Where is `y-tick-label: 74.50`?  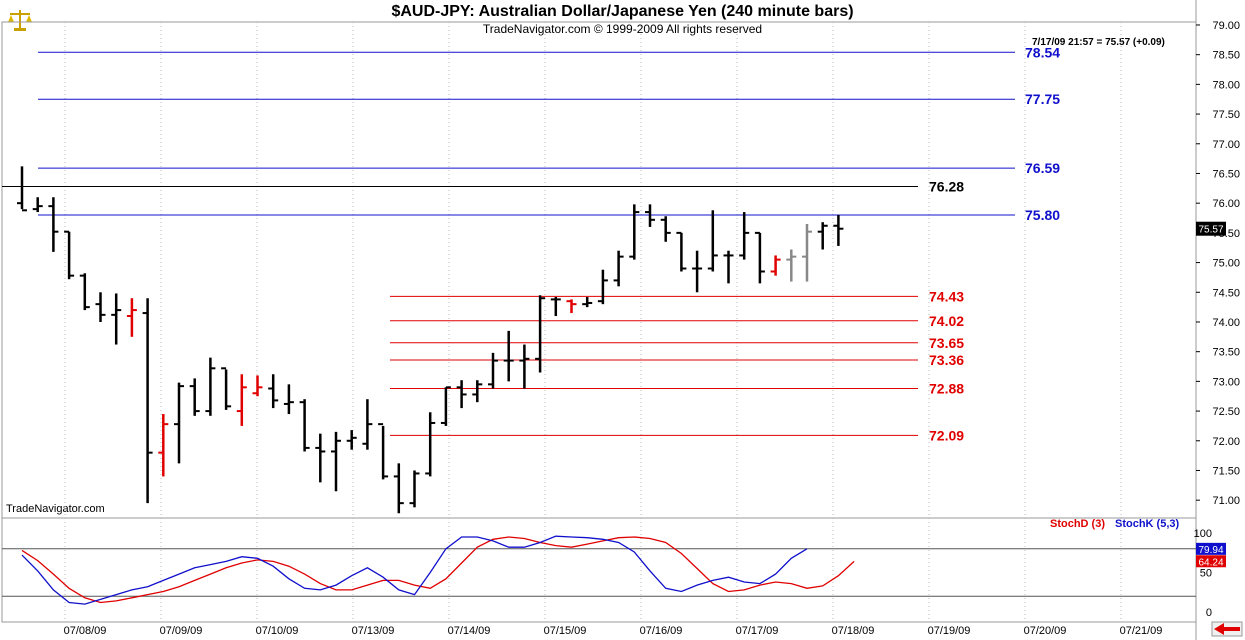
y-tick-label: 74.50 is located at coordinates (1226, 293).